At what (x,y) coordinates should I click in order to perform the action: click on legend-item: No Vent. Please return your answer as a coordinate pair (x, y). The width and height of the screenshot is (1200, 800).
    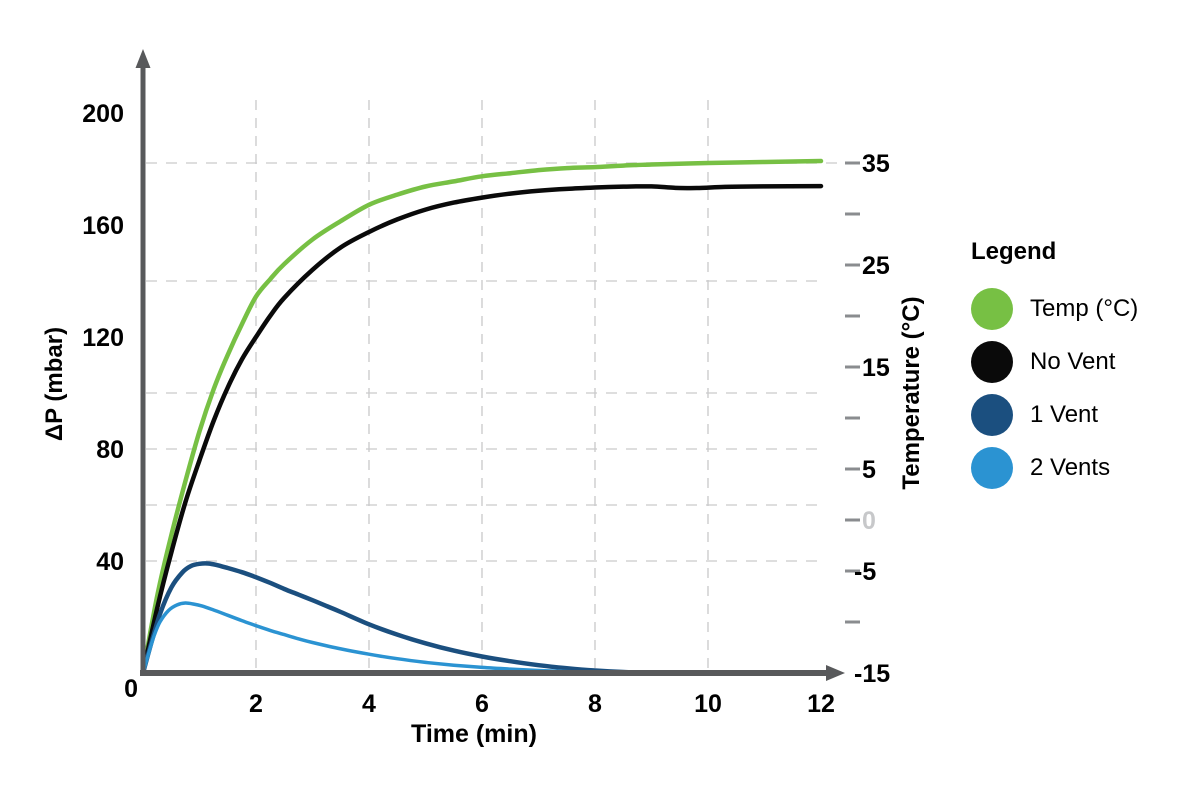
    Looking at the image, I should click on (1054, 362).